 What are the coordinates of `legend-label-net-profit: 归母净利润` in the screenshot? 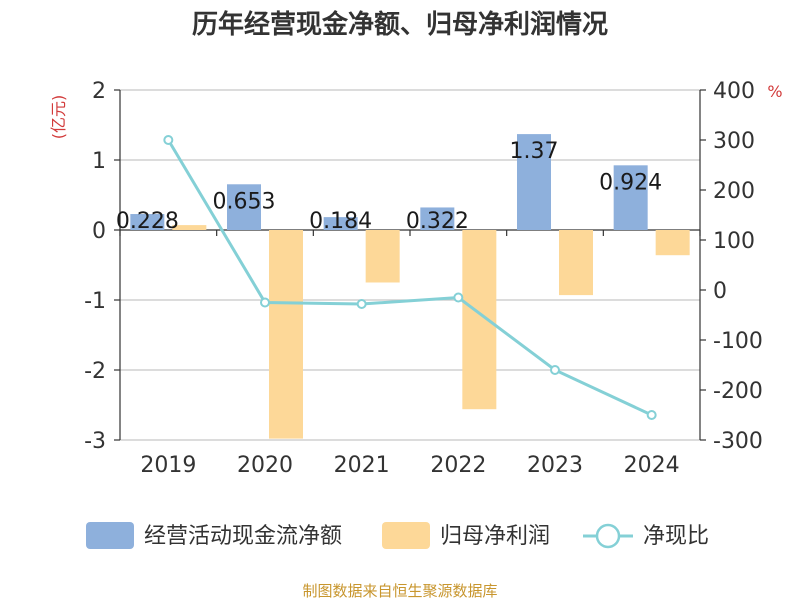 It's located at (495, 536).